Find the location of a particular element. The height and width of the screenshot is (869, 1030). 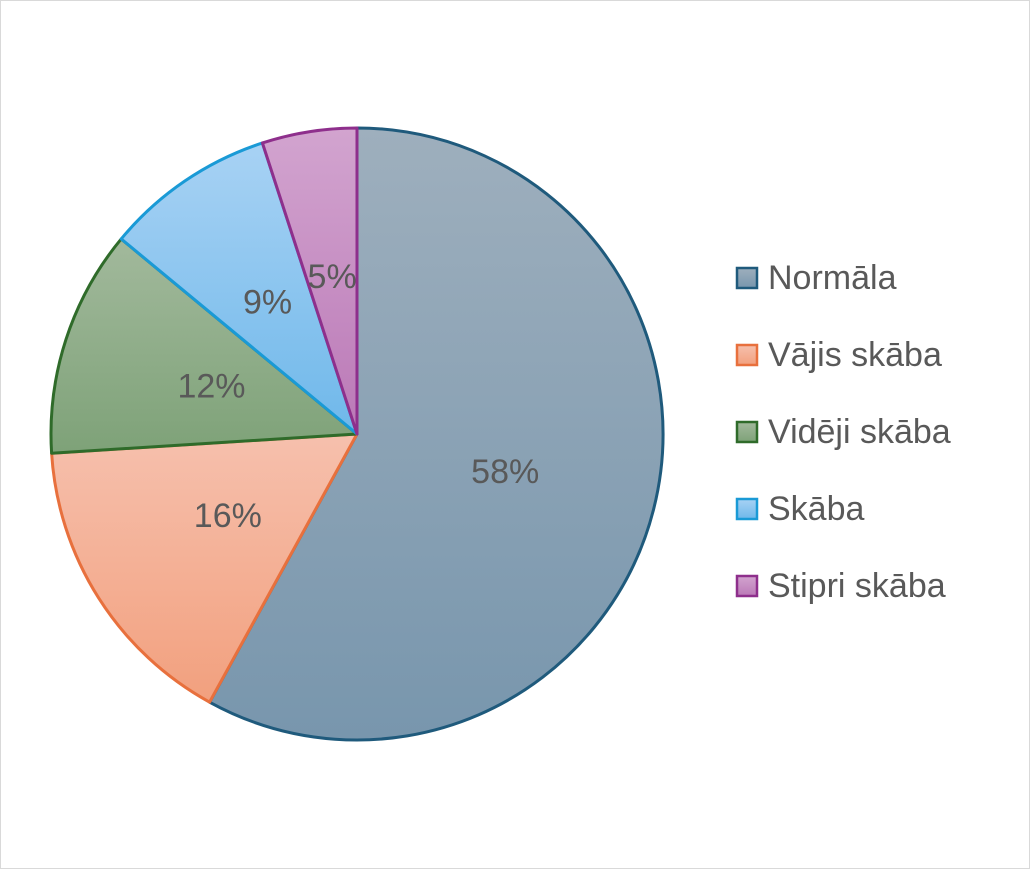

pie-slice-videji-skaba is located at coordinates (204, 346).